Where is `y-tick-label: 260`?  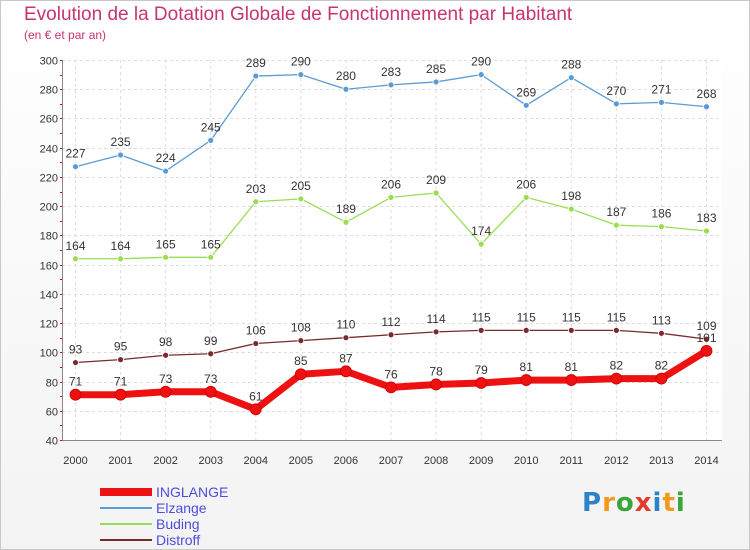
y-tick-label: 260 is located at coordinates (49, 120).